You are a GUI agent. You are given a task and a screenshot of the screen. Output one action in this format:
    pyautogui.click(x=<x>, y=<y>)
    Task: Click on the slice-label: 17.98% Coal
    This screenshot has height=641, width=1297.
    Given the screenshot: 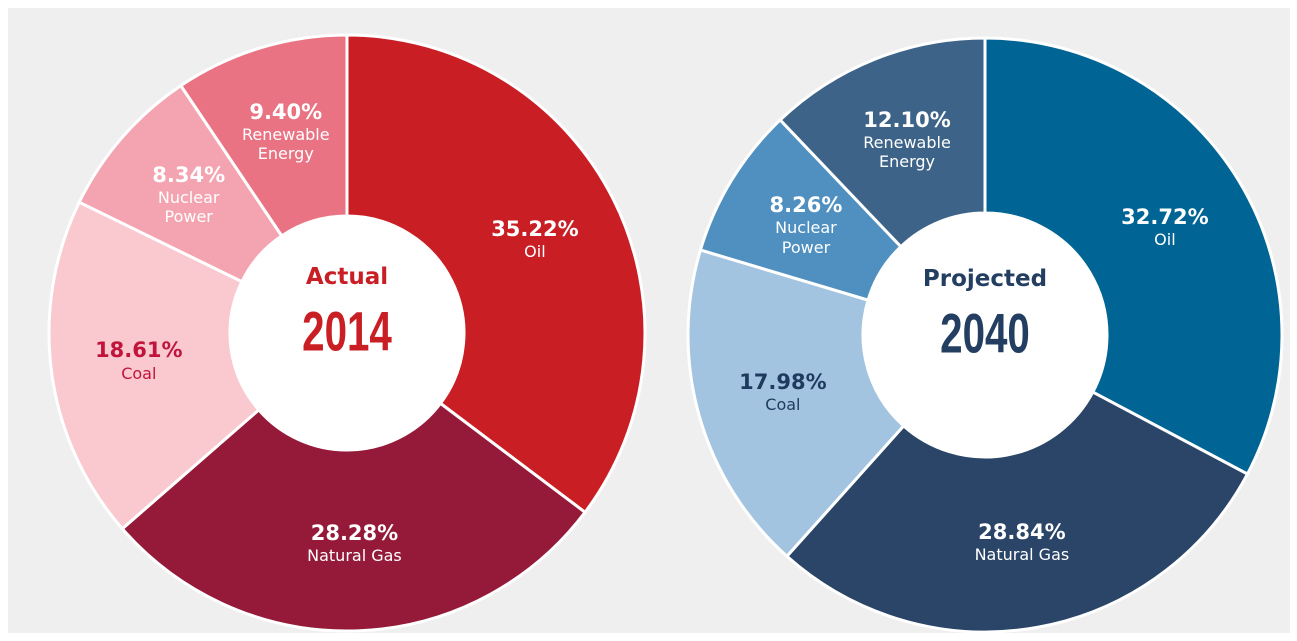 What is the action you would take?
    pyautogui.click(x=783, y=392)
    